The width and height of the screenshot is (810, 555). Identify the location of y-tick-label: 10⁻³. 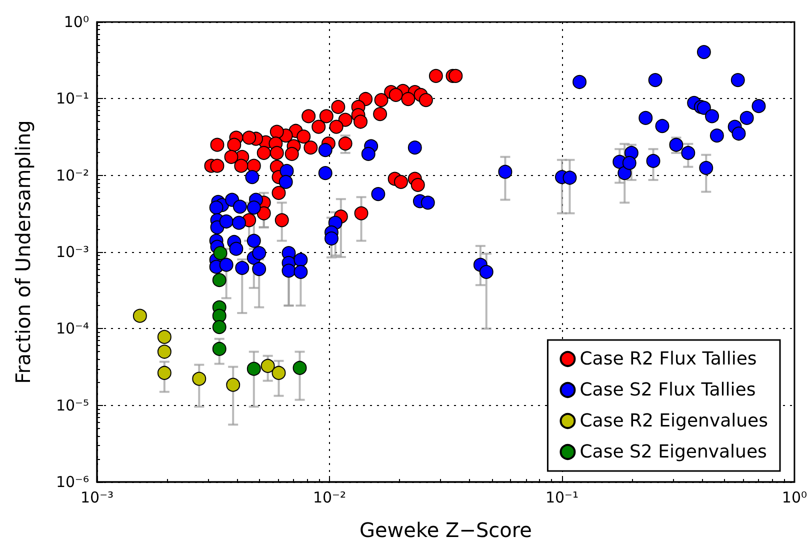
(72, 252).